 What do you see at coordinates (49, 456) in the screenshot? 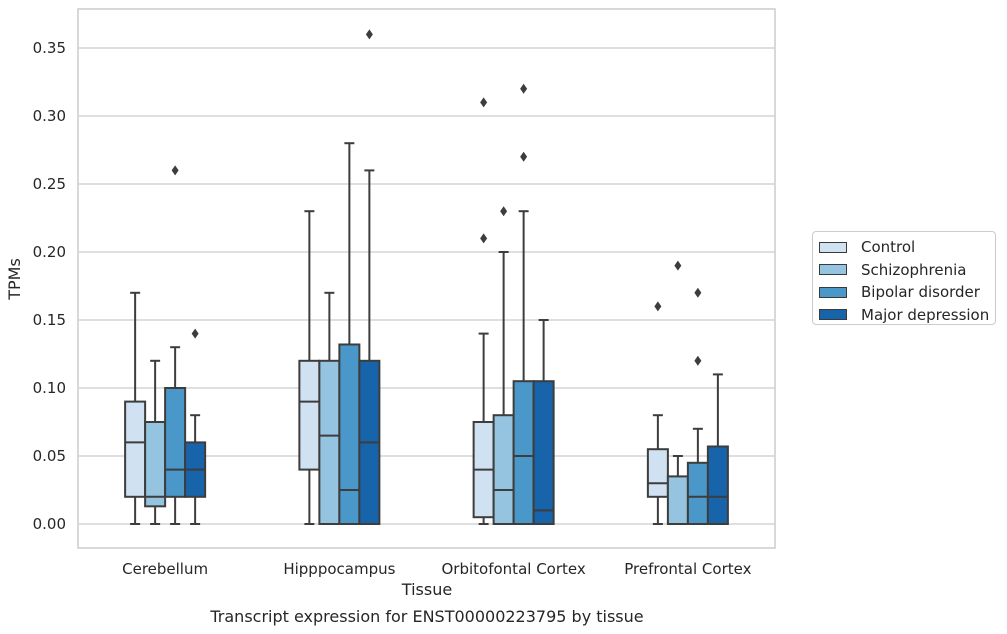
I see `y-tick-label: 0.05` at bounding box center [49, 456].